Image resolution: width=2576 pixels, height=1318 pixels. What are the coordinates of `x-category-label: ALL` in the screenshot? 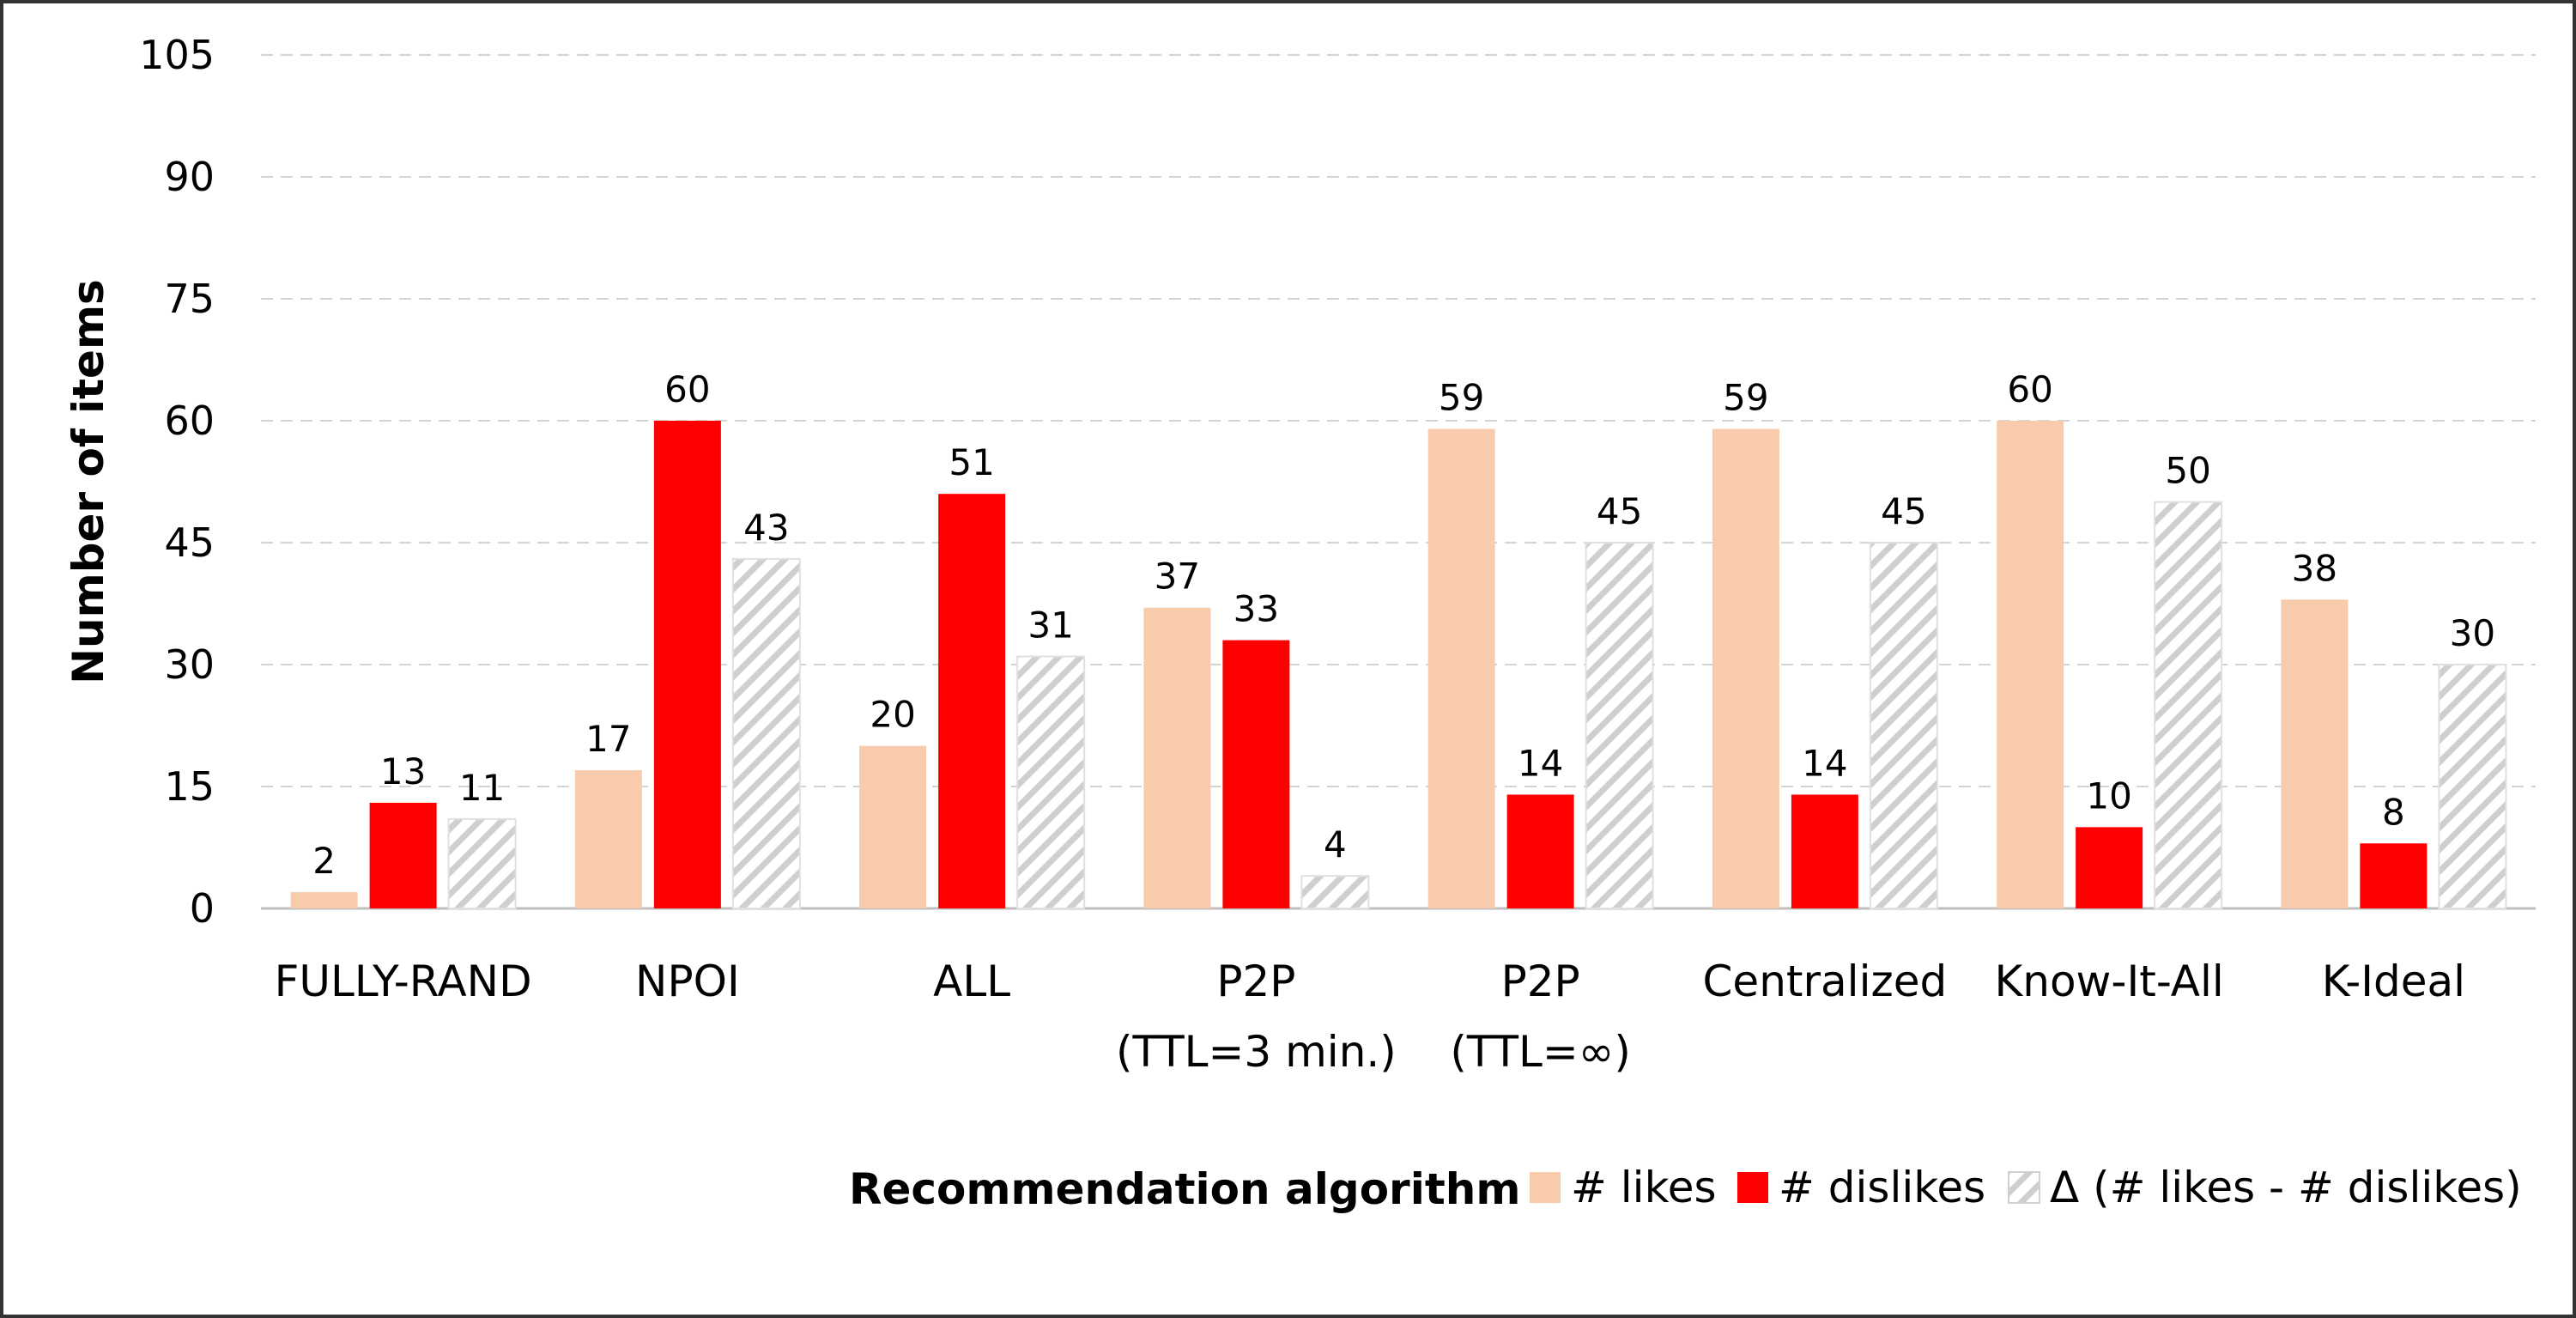 It's located at (971, 981).